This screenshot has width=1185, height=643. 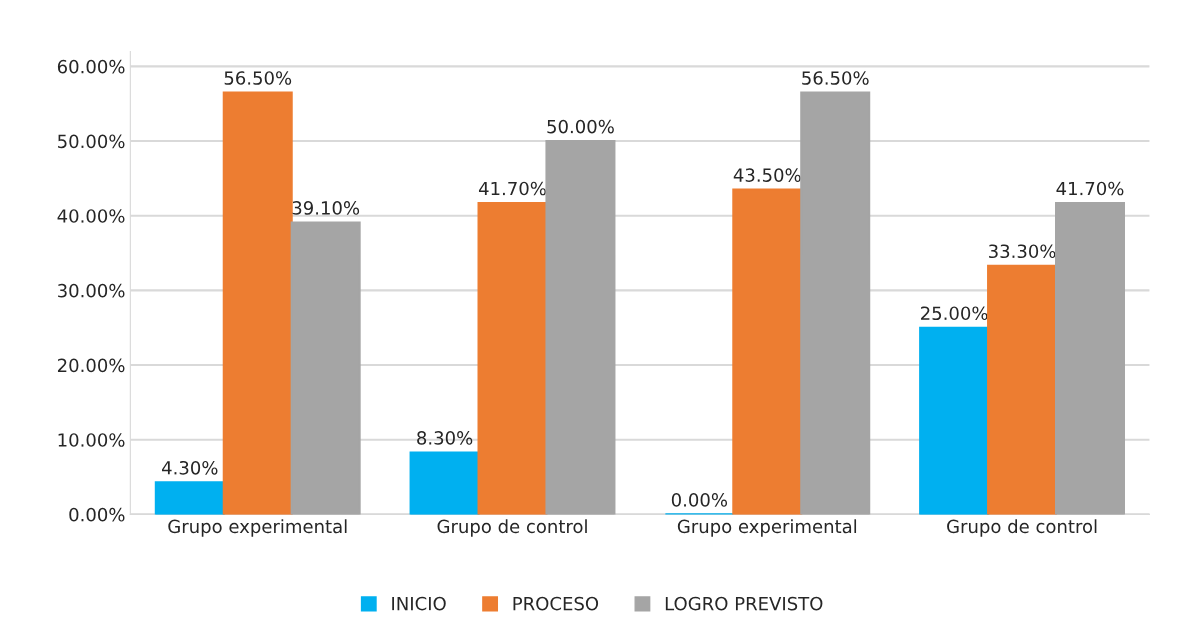 I want to click on data-label: 43.50%, so click(x=767, y=175).